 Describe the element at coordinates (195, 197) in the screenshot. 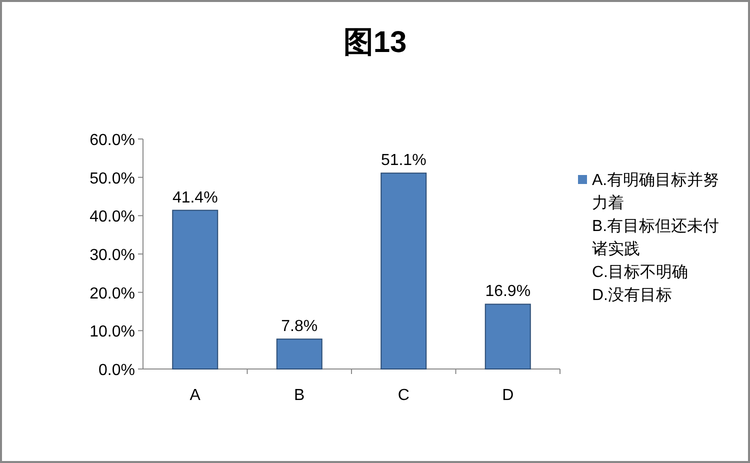

I see `data-label: 41.4%` at that location.